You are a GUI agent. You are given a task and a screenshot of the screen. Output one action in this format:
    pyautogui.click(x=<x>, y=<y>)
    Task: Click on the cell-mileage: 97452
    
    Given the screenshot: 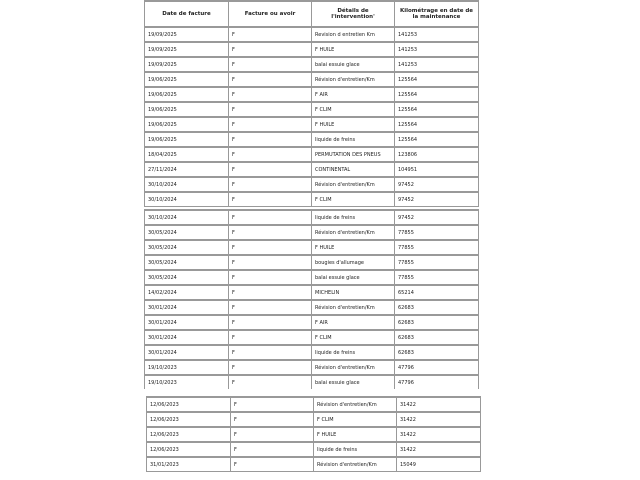 What is the action you would take?
    pyautogui.click(x=436, y=217)
    